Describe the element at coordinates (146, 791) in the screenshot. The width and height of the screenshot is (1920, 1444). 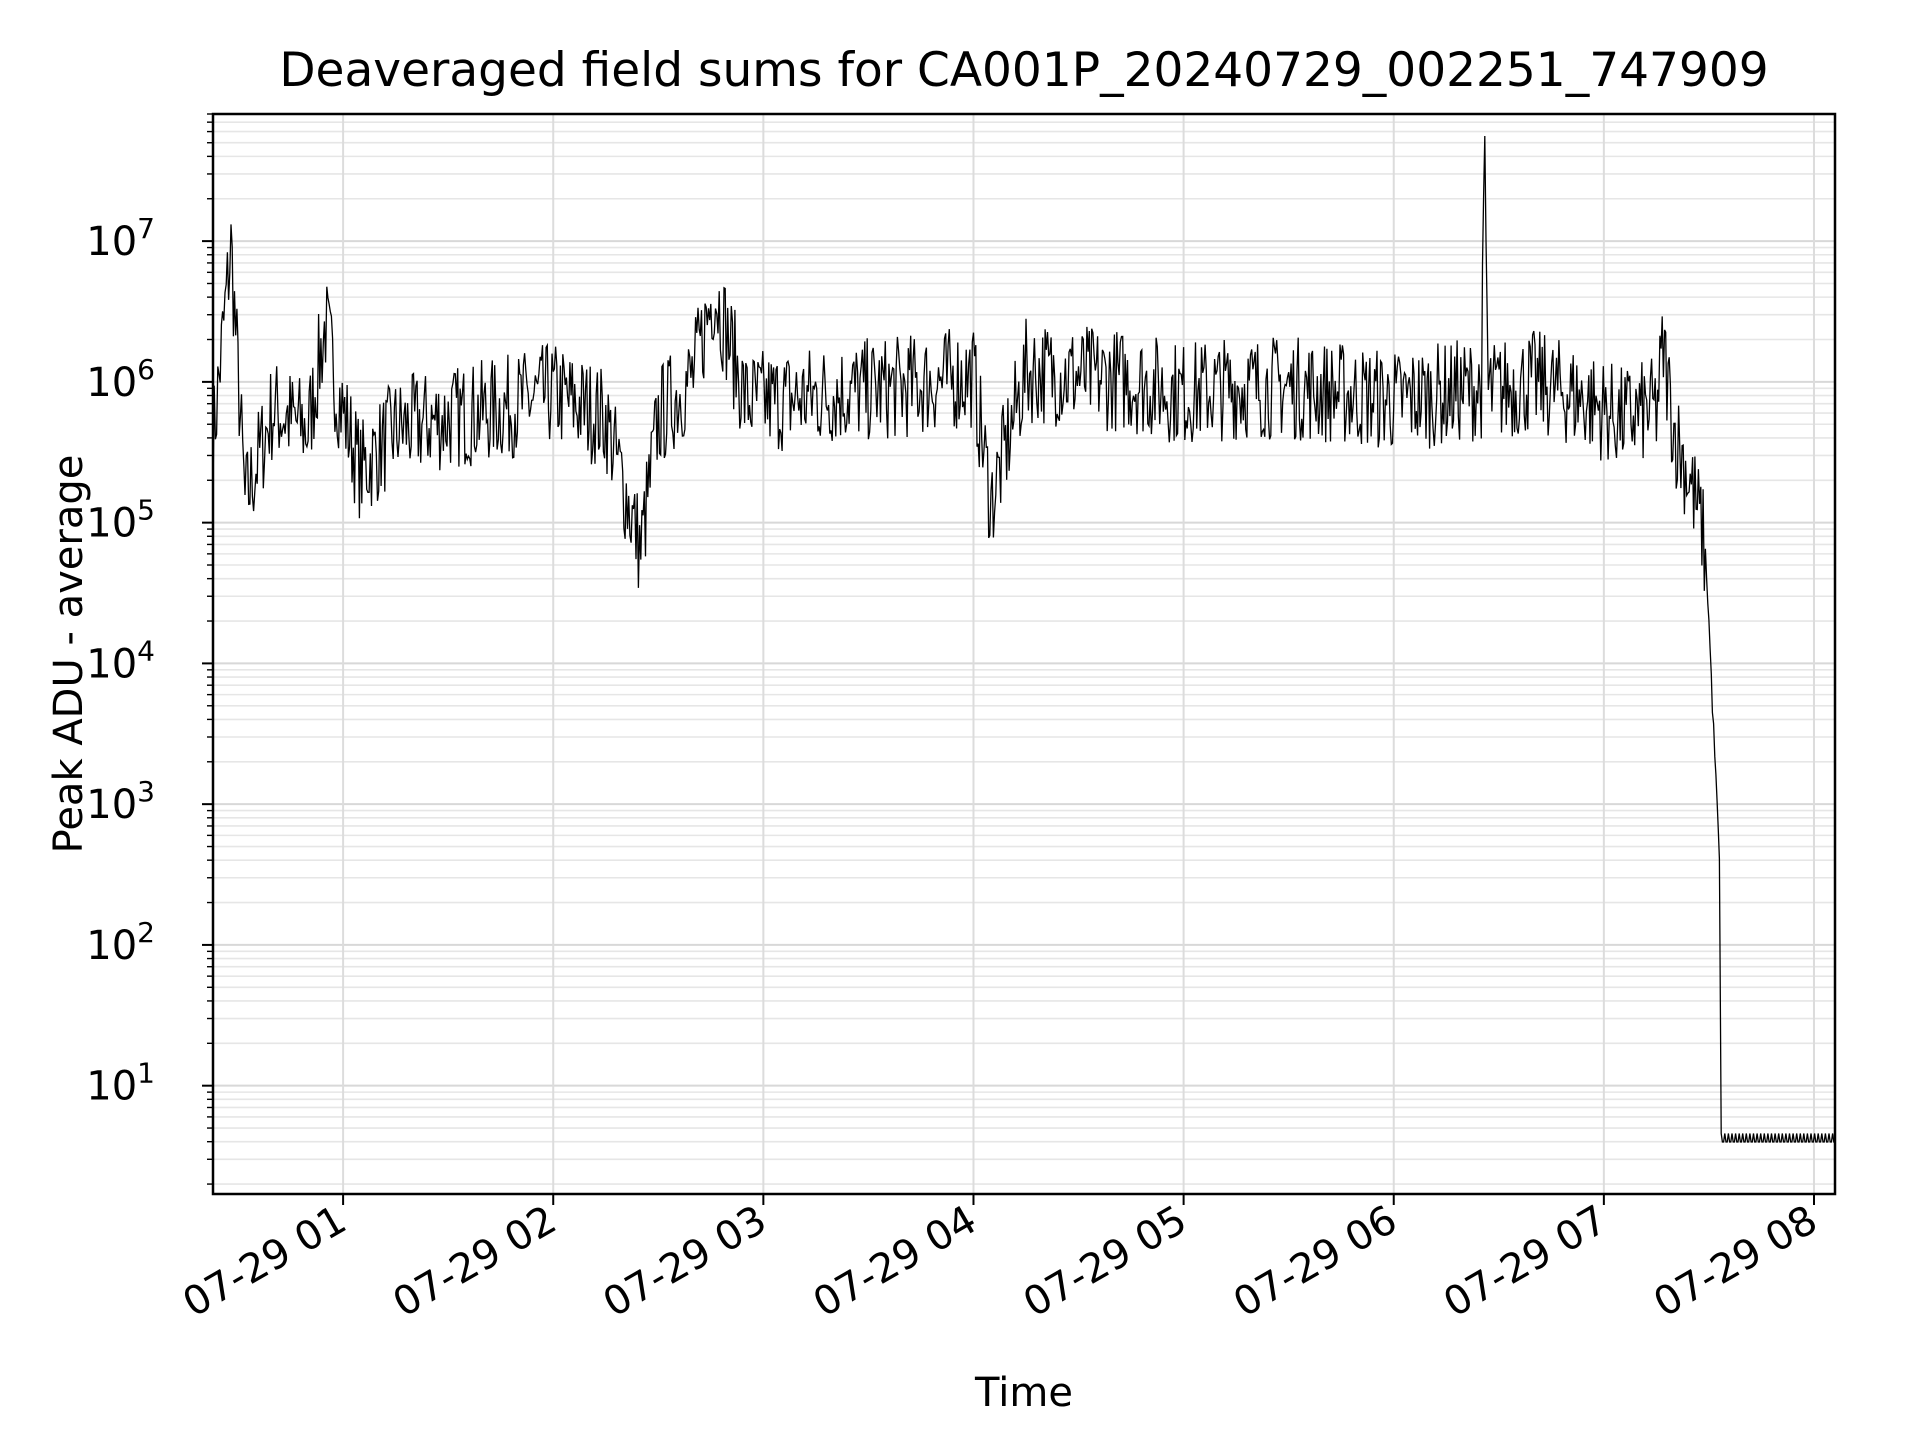
I see `y-tick-label-exponent: 3` at that location.